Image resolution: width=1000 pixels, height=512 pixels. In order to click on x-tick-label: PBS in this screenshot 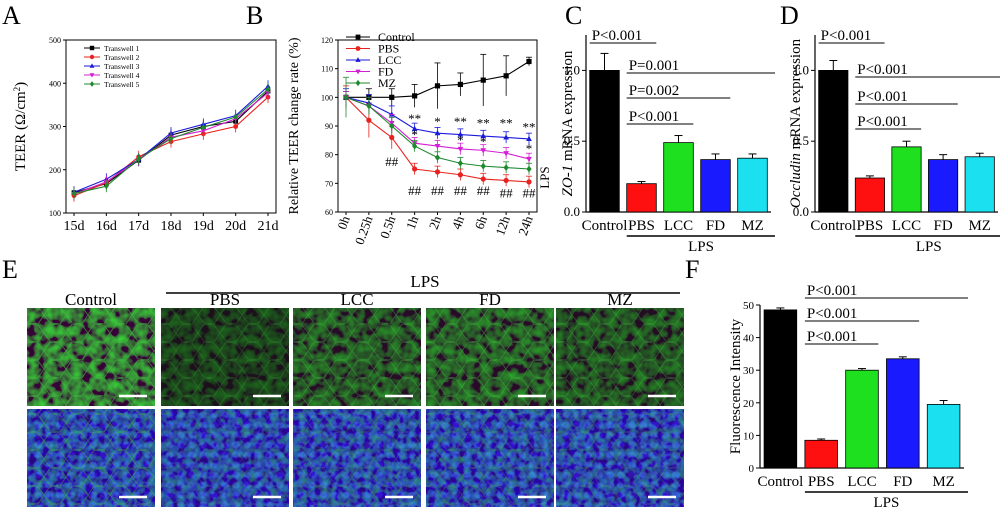, I will do `click(870, 226)`.